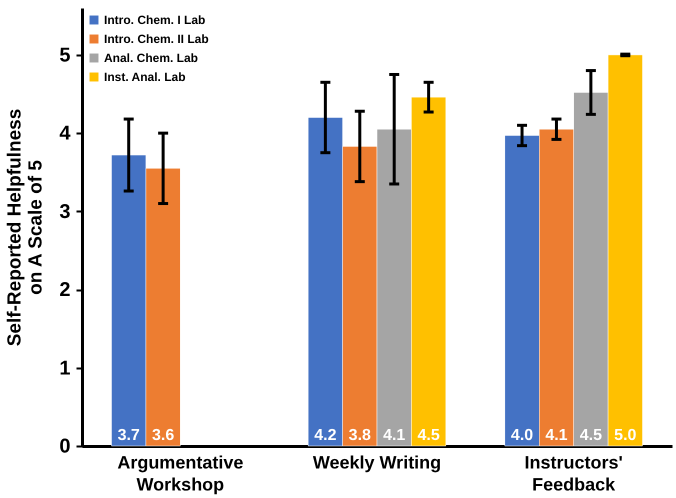 The width and height of the screenshot is (676, 498). What do you see at coordinates (155, 20) in the screenshot?
I see `legend-label: Intro. Chem. I Lab` at bounding box center [155, 20].